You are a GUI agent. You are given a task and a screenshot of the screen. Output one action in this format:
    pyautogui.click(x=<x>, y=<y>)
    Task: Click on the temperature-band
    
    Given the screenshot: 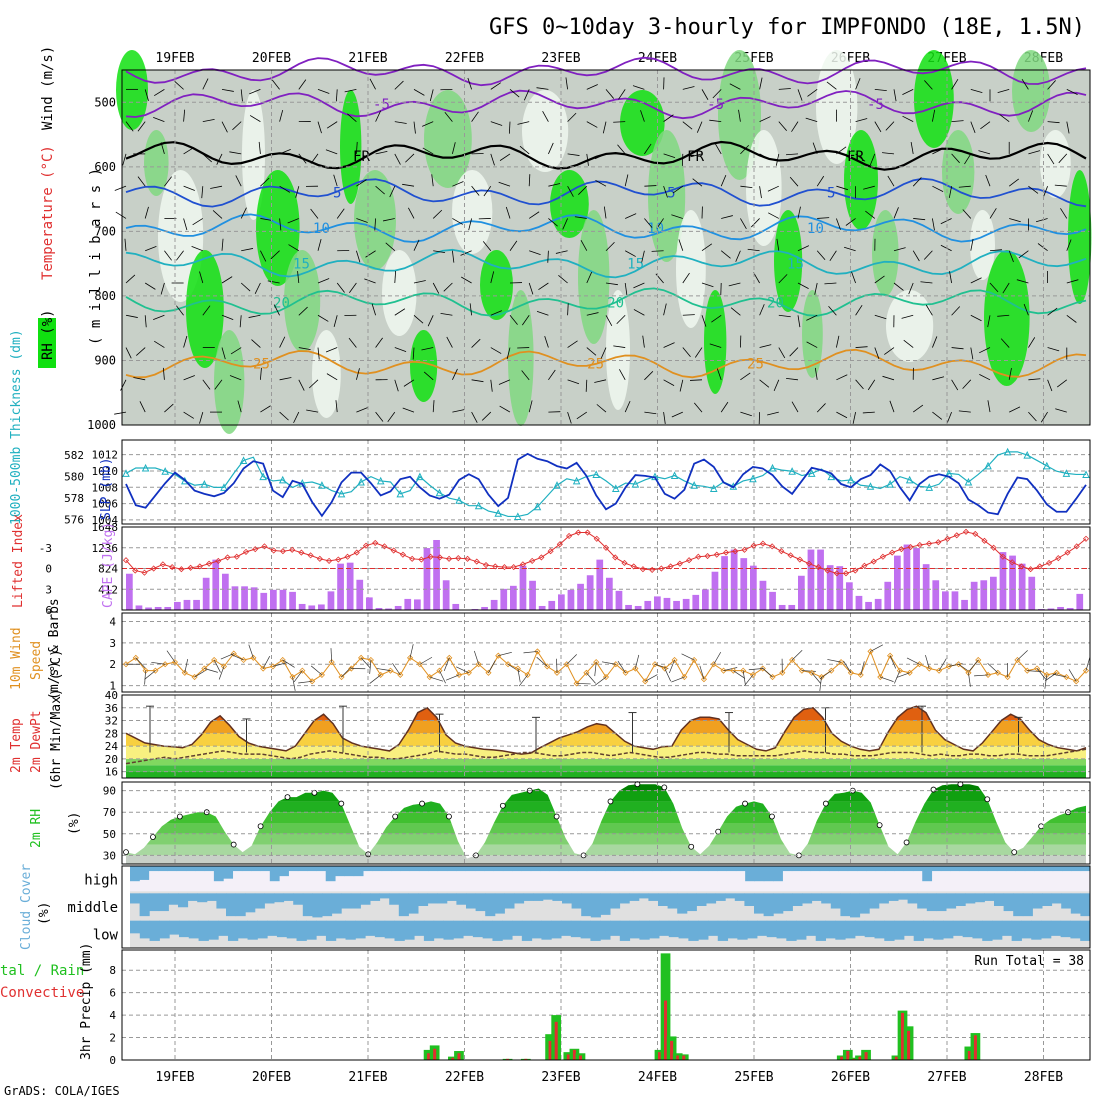 What is the action you would take?
    pyautogui.click(x=606, y=752)
    